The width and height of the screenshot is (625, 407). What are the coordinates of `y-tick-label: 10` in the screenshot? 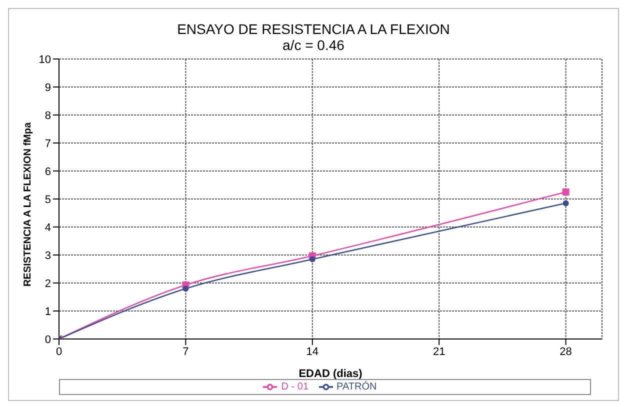 It's located at (44, 60).